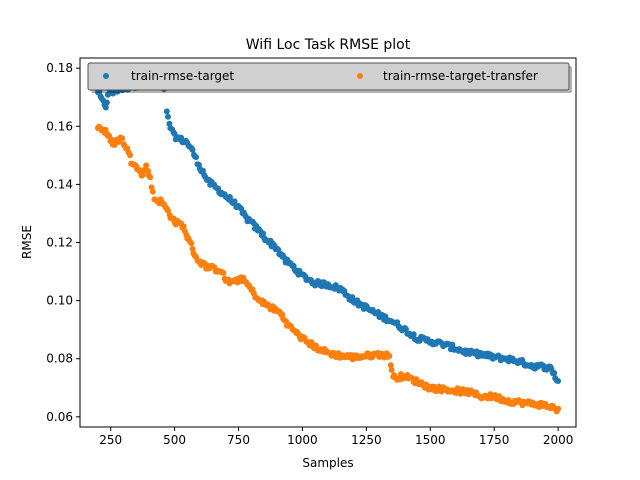 The height and width of the screenshot is (480, 640). What do you see at coordinates (328, 45) in the screenshot?
I see `chart-title: Wifi Loc Task RMSE plot` at bounding box center [328, 45].